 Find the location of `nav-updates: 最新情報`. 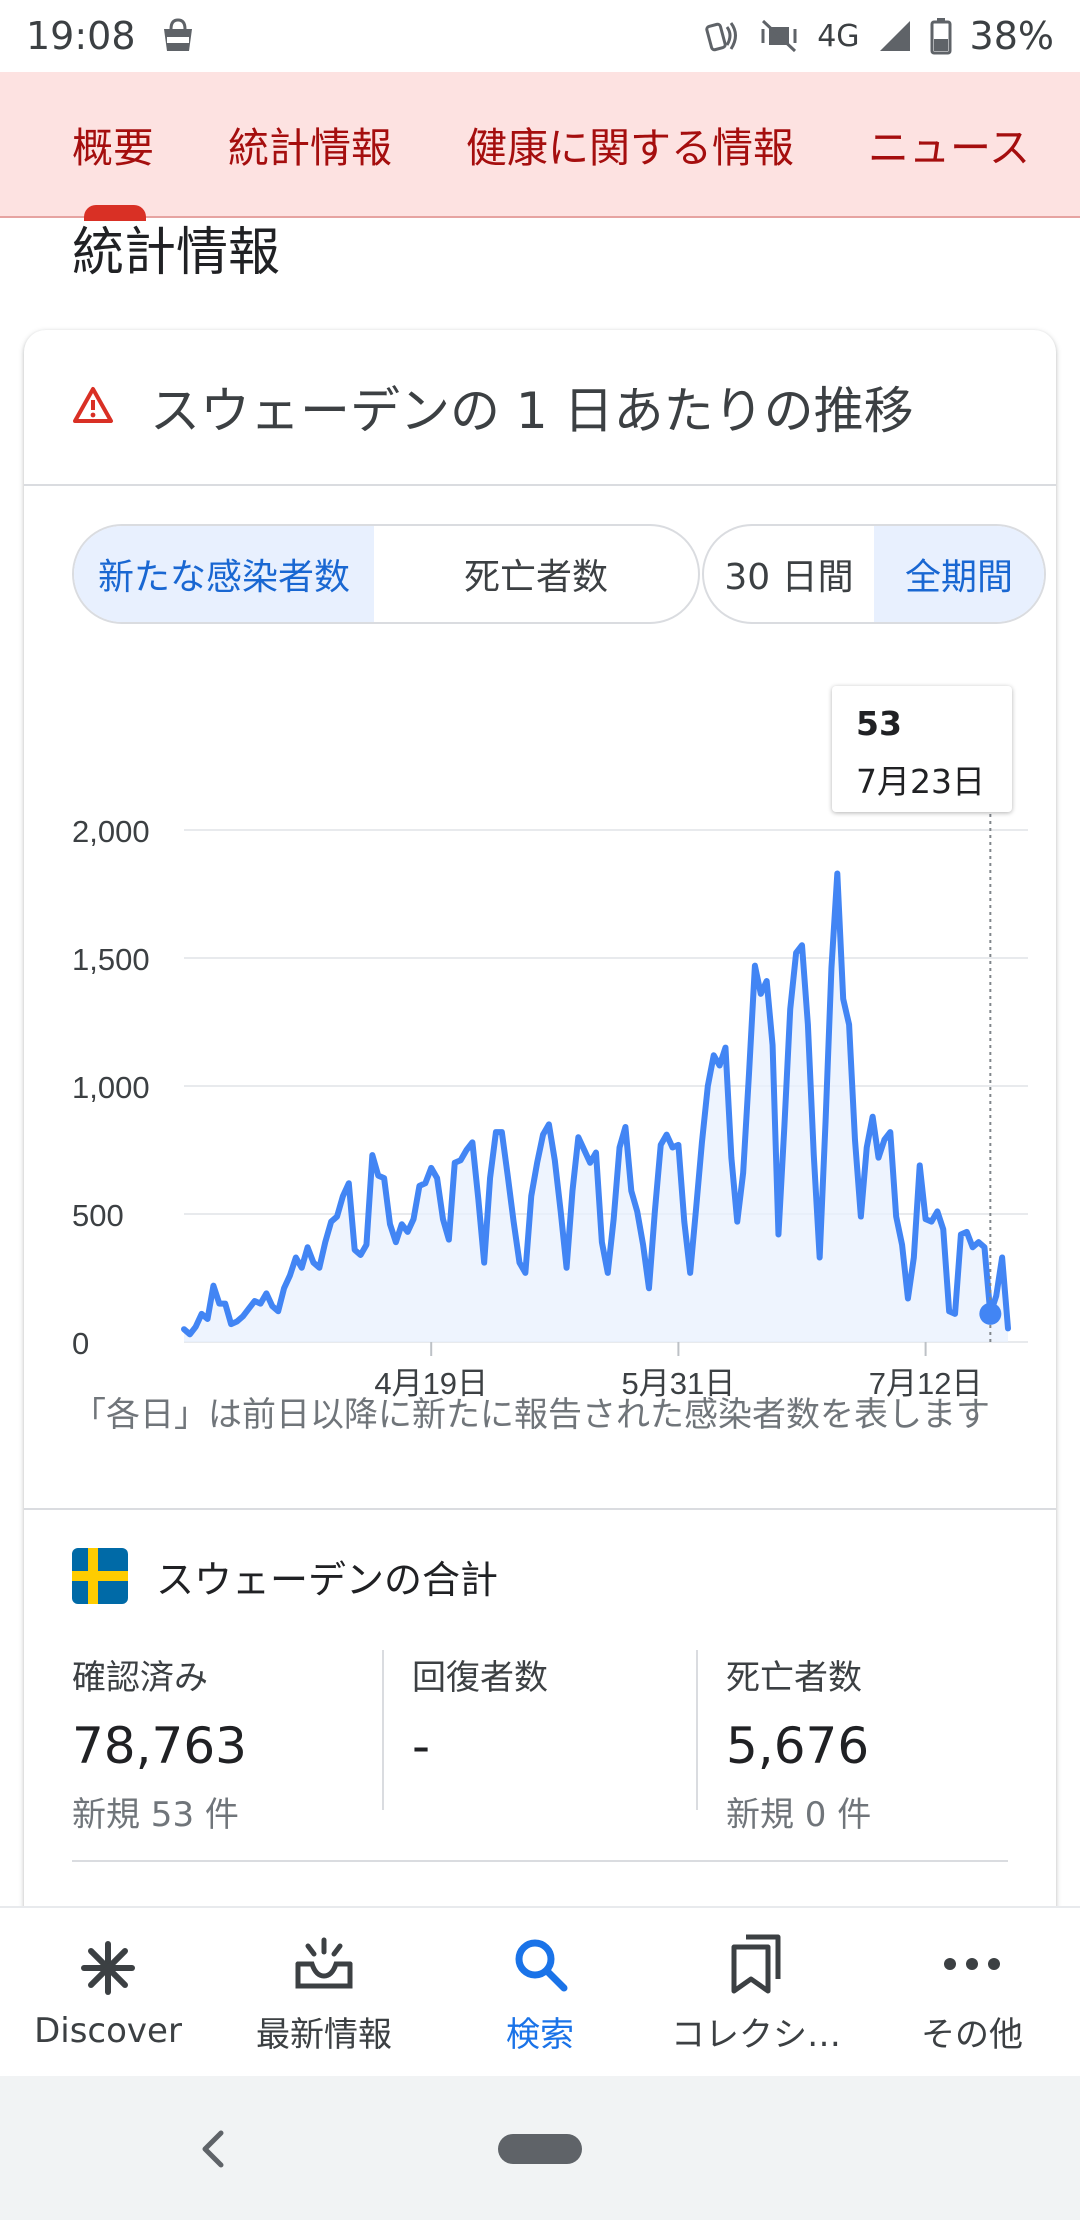

nav-updates: 最新情報 is located at coordinates (324, 1992).